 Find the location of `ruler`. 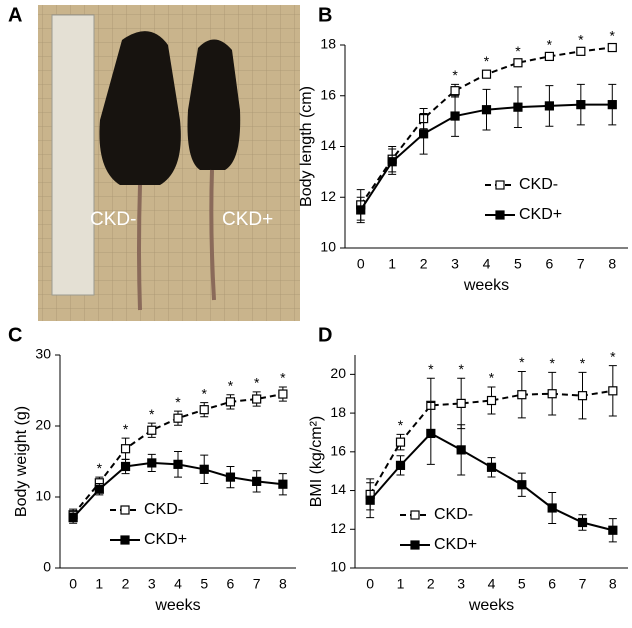

ruler is located at coordinates (73, 155).